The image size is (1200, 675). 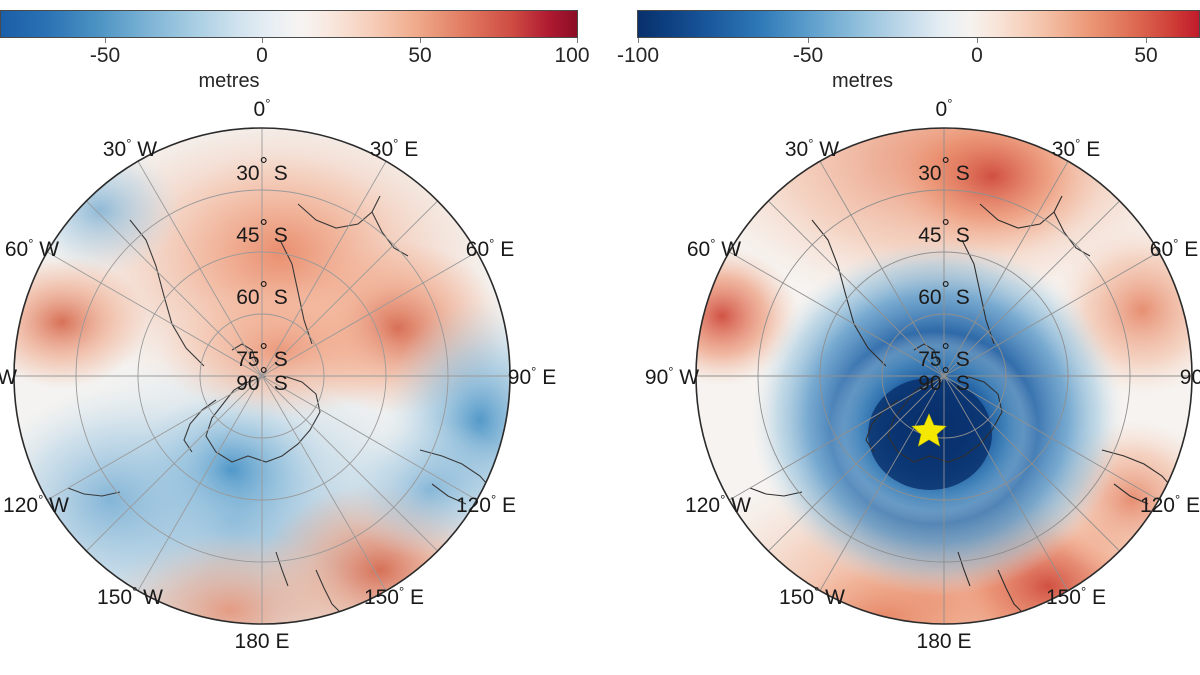 I want to click on colorbar-left-unit: metres, so click(x=229, y=81).